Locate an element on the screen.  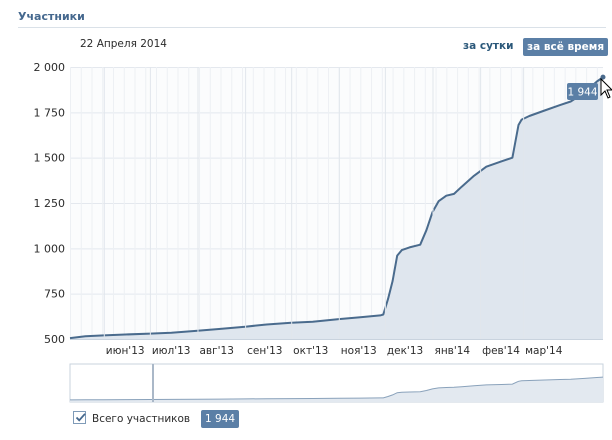
legend-value-badge: 1 944 is located at coordinates (220, 419).